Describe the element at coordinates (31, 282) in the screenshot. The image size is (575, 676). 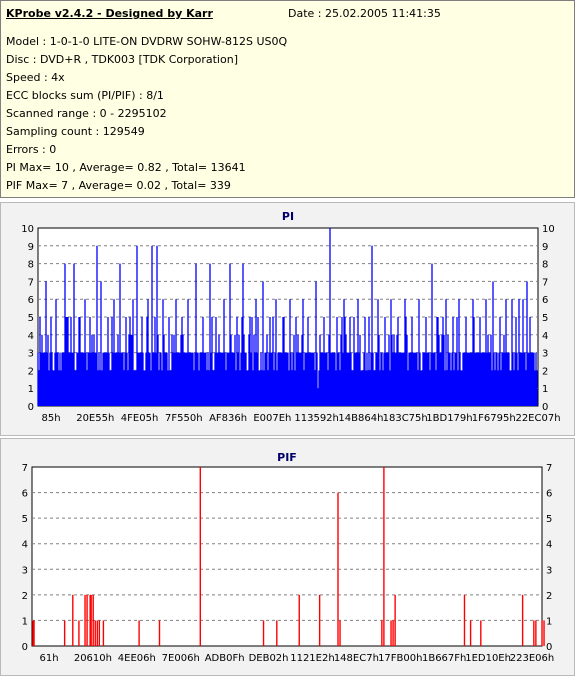
I see `pi-y-tick-label-left: 7` at that location.